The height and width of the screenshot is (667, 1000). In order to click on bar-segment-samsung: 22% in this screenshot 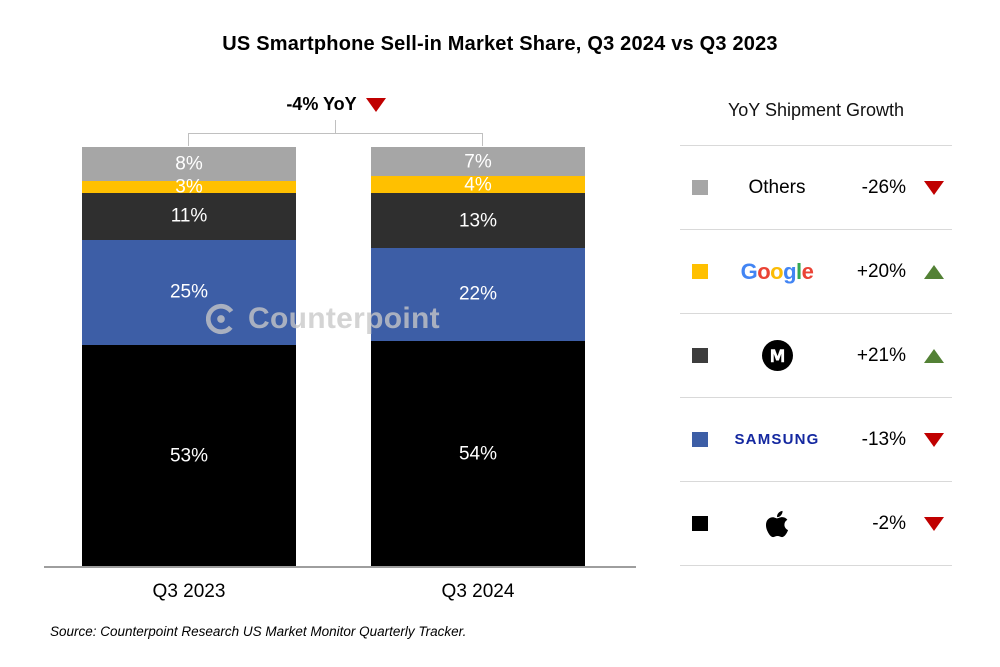, I will do `click(478, 294)`.